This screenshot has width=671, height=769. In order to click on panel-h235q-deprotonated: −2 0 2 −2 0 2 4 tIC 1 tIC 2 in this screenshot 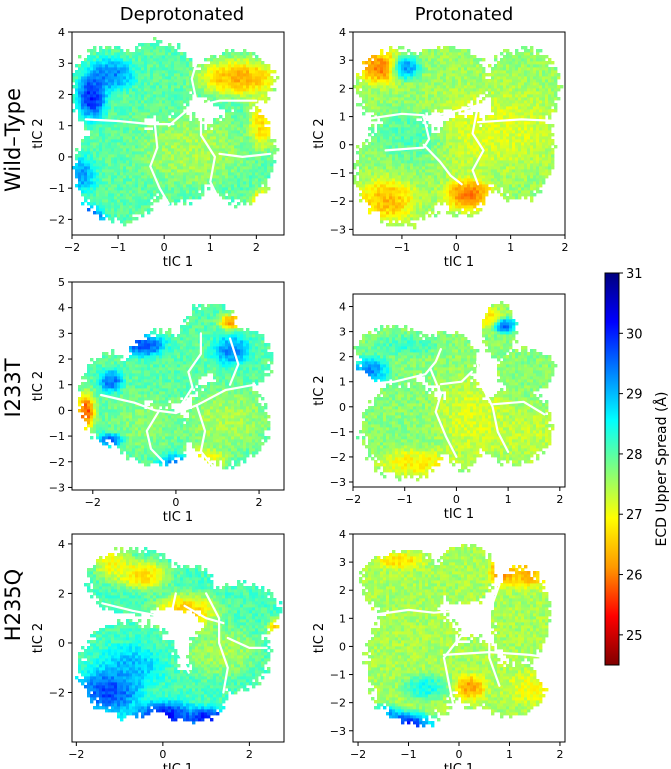, I will do `click(158, 651)`.